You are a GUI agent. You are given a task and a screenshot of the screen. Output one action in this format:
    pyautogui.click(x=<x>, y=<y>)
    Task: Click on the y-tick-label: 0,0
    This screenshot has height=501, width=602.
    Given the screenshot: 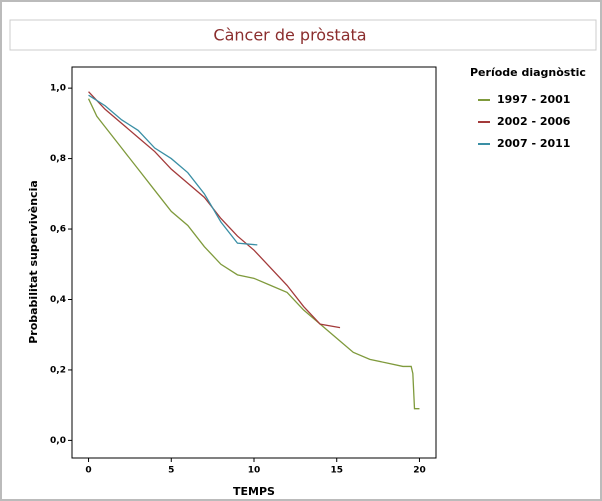 What is the action you would take?
    pyautogui.click(x=58, y=441)
    